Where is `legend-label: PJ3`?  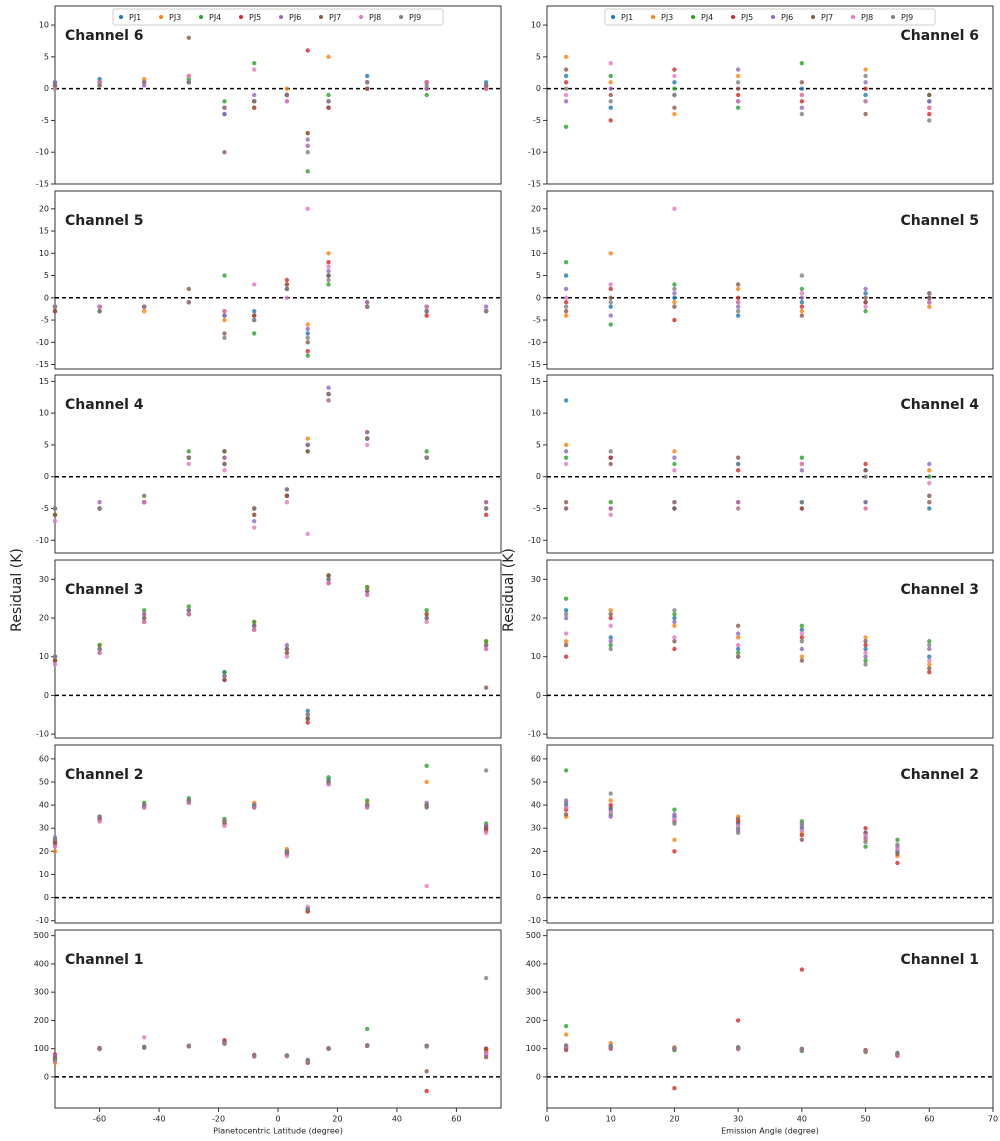 legend-label: PJ3 is located at coordinates (667, 17).